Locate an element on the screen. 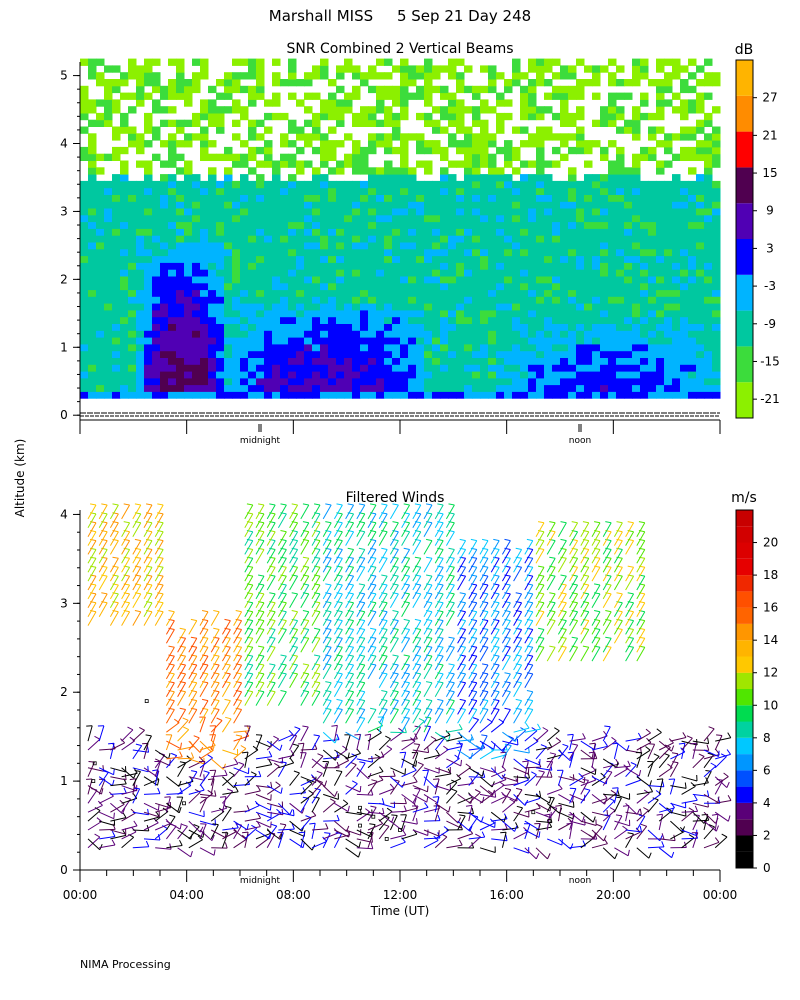  snr-y-tick-label: 4 is located at coordinates (64, 144).